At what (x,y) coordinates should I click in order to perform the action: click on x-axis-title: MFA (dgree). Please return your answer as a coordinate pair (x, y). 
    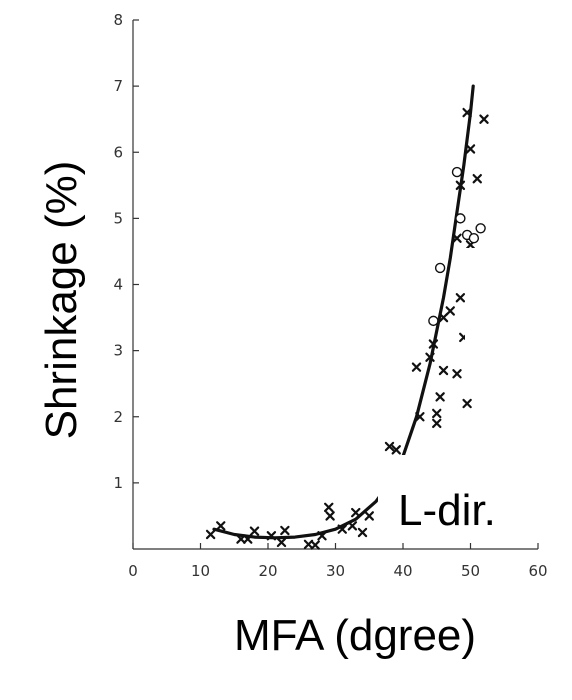
    Looking at the image, I should click on (355, 635).